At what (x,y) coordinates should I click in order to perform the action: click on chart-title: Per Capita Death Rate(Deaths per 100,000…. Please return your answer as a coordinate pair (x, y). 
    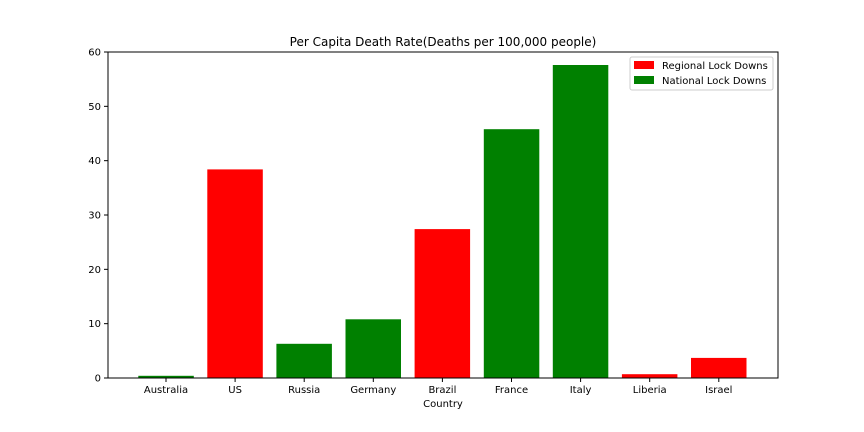
    Looking at the image, I should click on (443, 42).